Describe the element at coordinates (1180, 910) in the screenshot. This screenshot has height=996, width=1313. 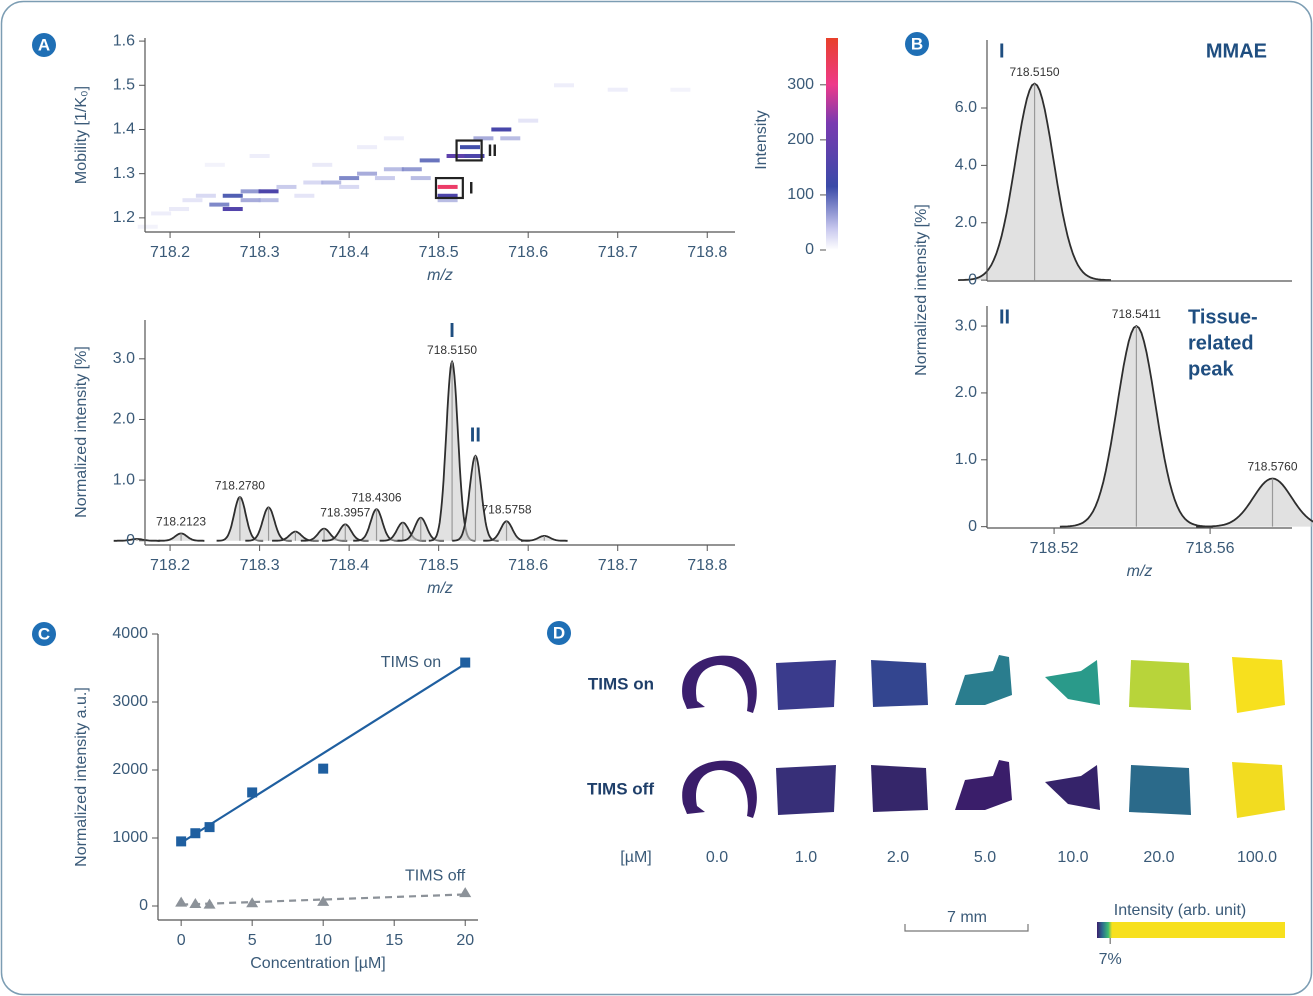
I see `colorbar-label: Intensity (arb. unit)` at that location.